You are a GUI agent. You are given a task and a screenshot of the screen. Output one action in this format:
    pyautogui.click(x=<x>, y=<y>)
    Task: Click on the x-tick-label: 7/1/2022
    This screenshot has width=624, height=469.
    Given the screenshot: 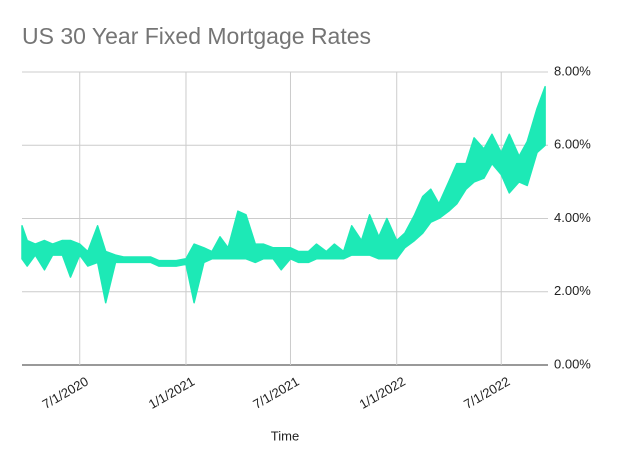 What is the action you would take?
    pyautogui.click(x=486, y=393)
    